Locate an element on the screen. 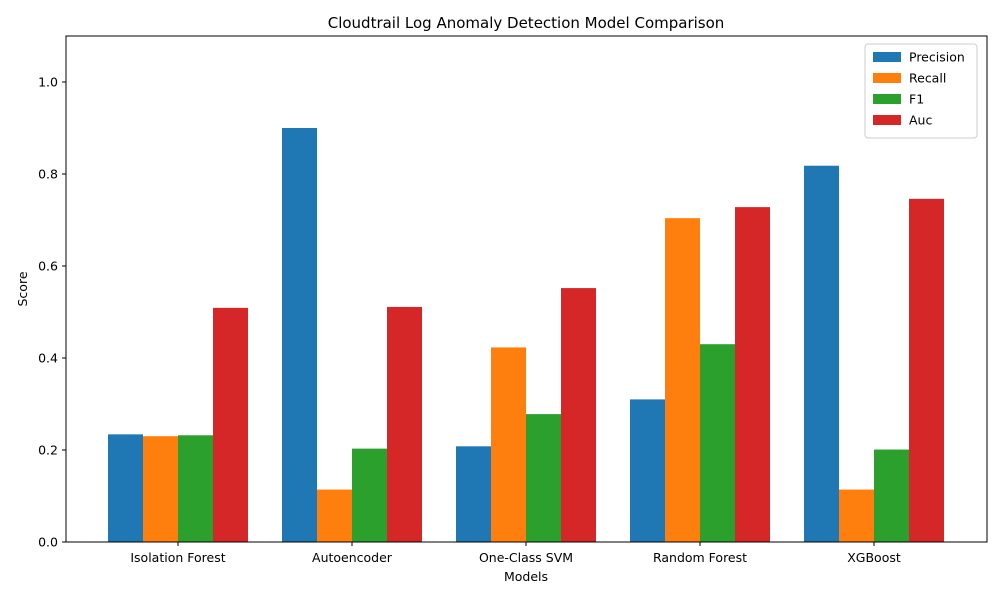  legend-swatch-auc is located at coordinates (887, 120).